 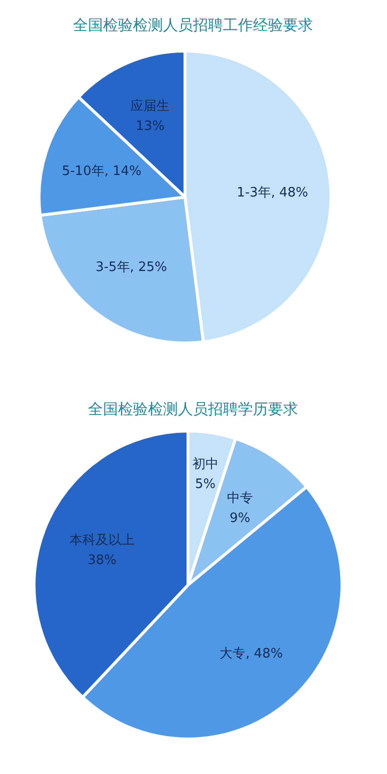 What do you see at coordinates (251, 654) in the screenshot?
I see `slice-label: 大专, 48%` at bounding box center [251, 654].